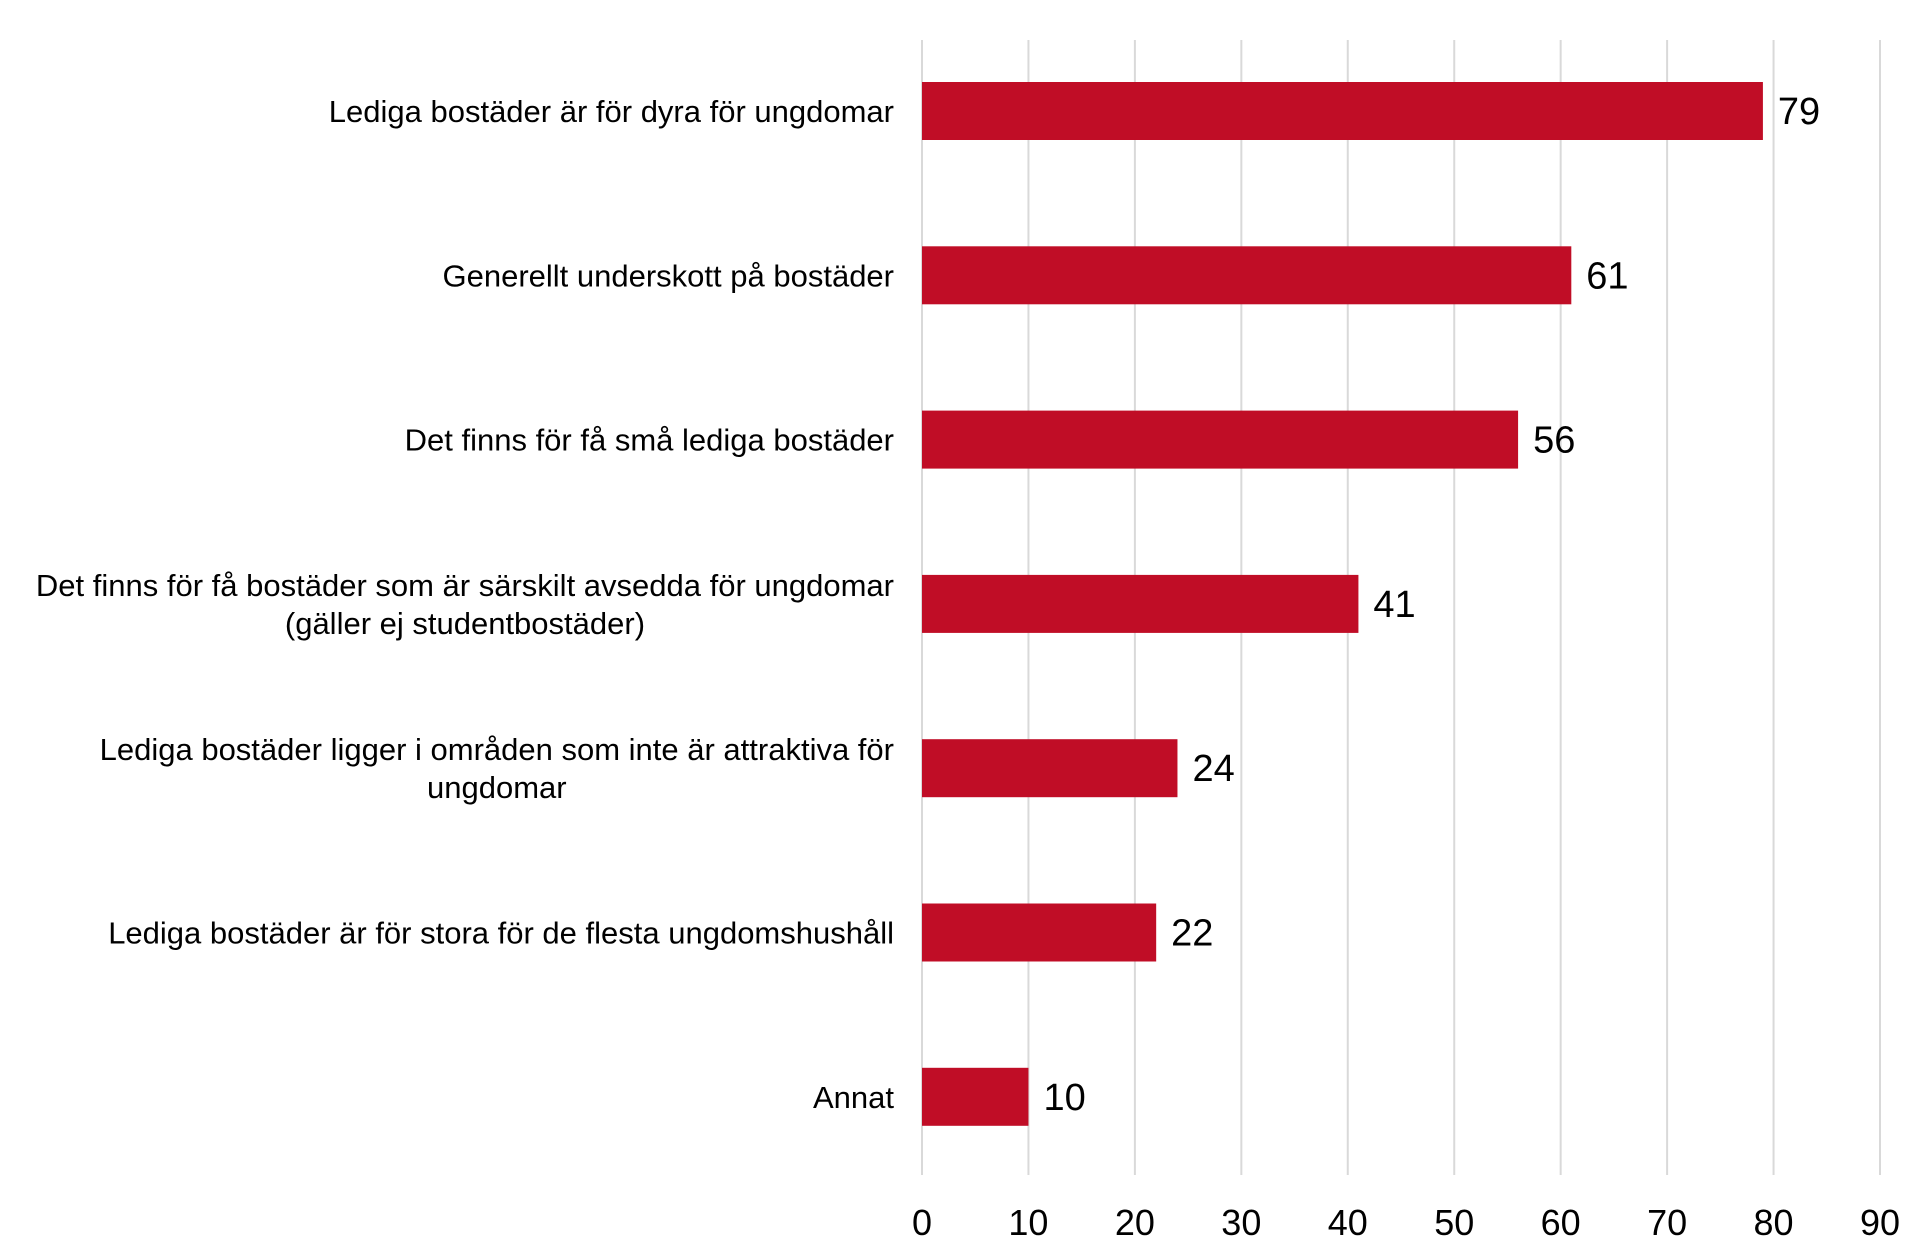 The width and height of the screenshot is (1920, 1250). Describe the element at coordinates (1348, 1222) in the screenshot. I see `x-tick-label: 40` at that location.